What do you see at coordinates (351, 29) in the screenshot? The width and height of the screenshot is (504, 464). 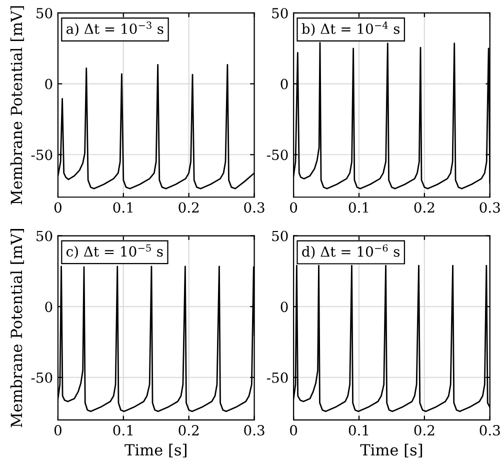 I see `annotation: b) Δt = 10$^{−4}$ s` at bounding box center [351, 29].